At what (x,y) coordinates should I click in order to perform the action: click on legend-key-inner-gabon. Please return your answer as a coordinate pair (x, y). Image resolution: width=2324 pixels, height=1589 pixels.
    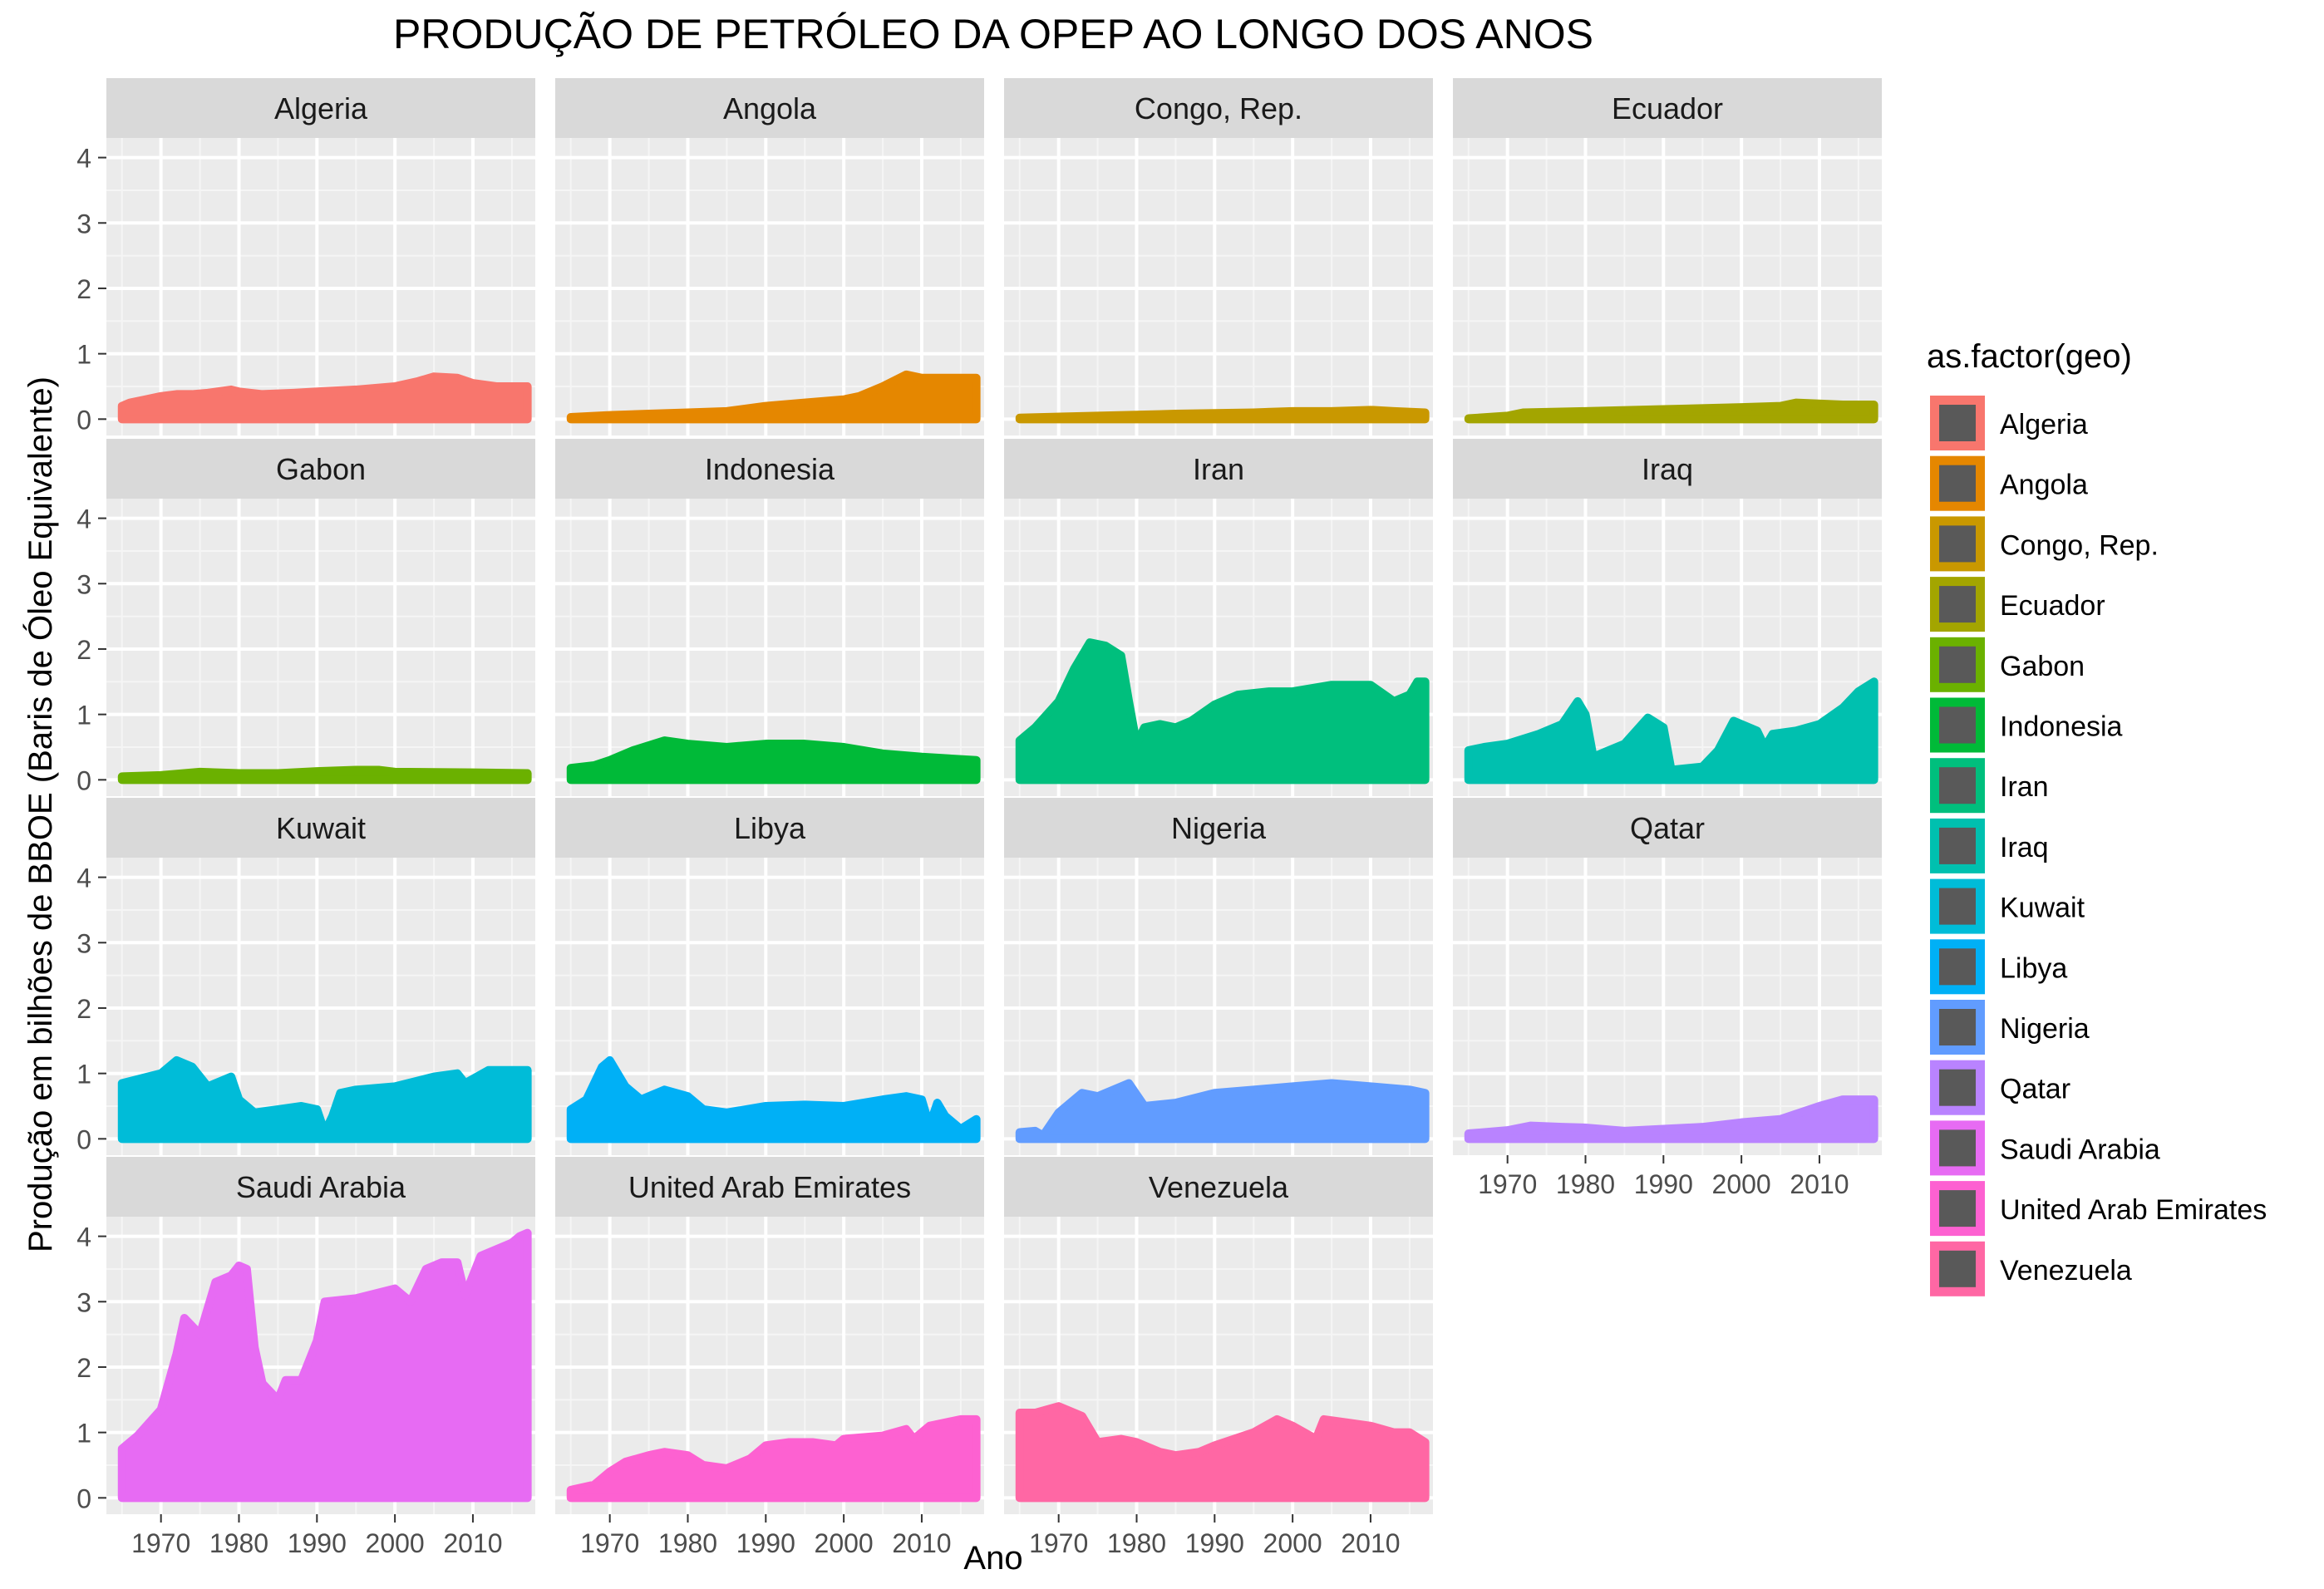
    Looking at the image, I should click on (1957, 664).